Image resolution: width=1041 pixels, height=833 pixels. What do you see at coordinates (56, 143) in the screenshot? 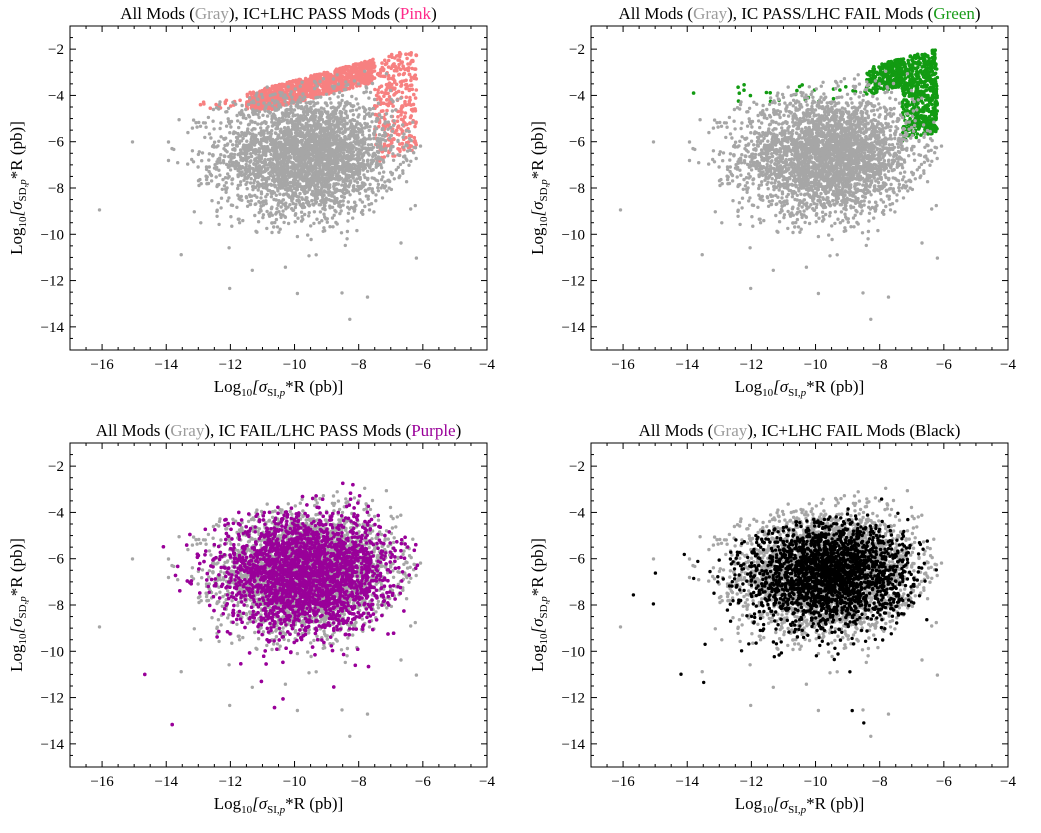
I see `y-tick-label: −6` at bounding box center [56, 143].